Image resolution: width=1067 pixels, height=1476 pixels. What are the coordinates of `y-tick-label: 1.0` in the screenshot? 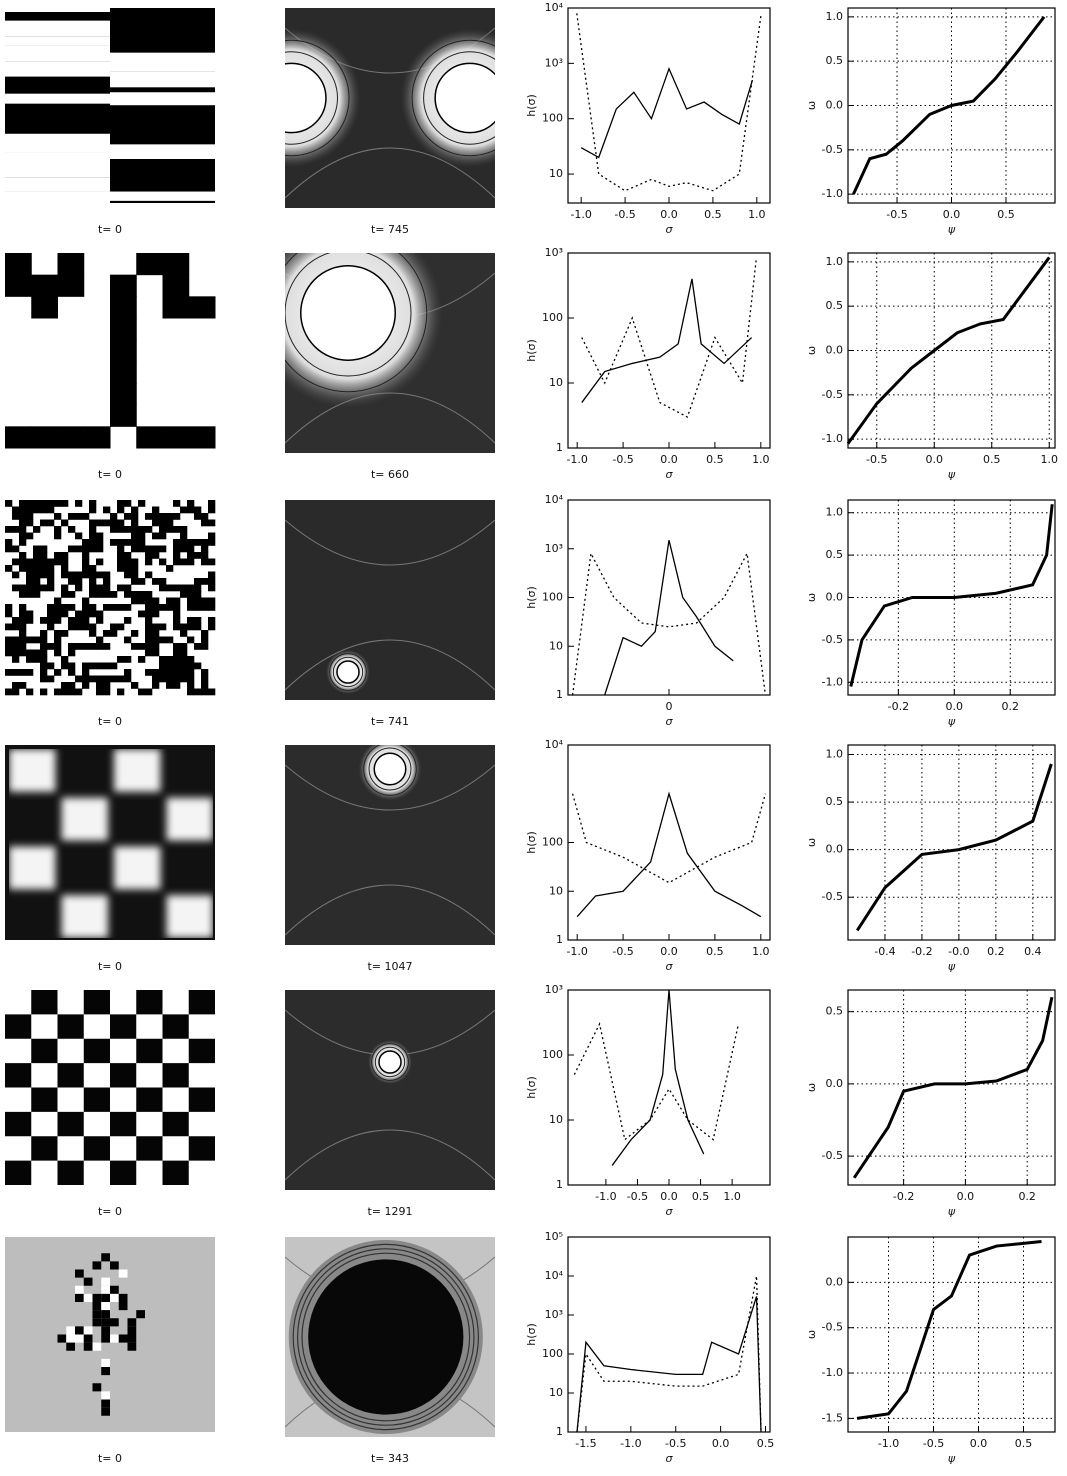 It's located at (835, 512).